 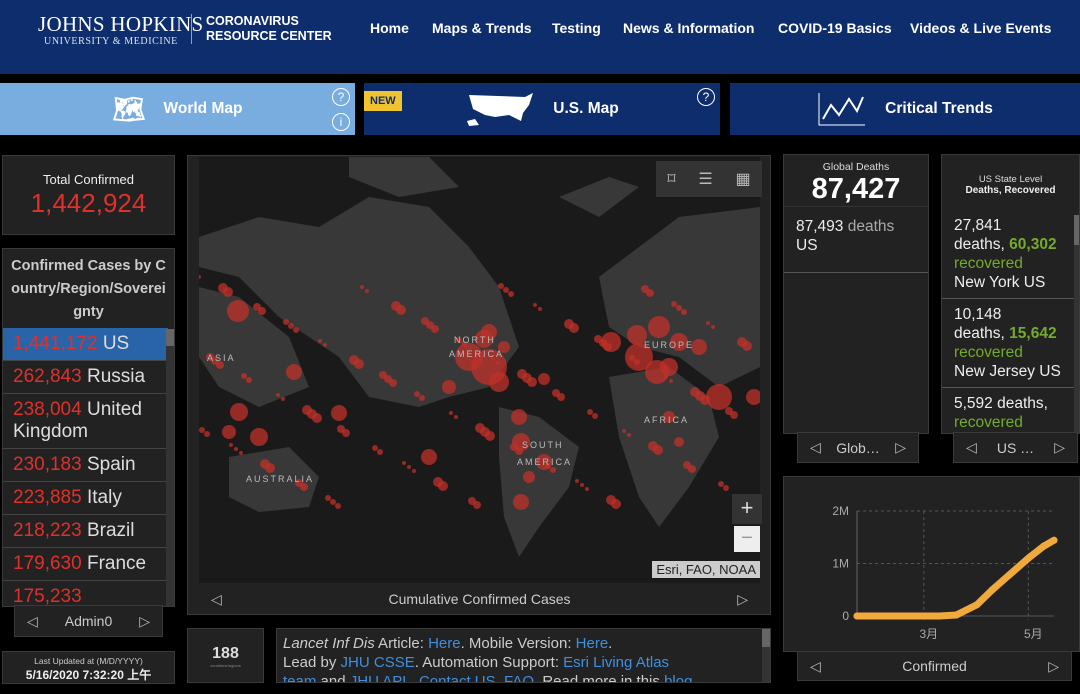 What do you see at coordinates (856, 239) in the screenshot?
I see `list-item: 87,493 deaths US` at bounding box center [856, 239].